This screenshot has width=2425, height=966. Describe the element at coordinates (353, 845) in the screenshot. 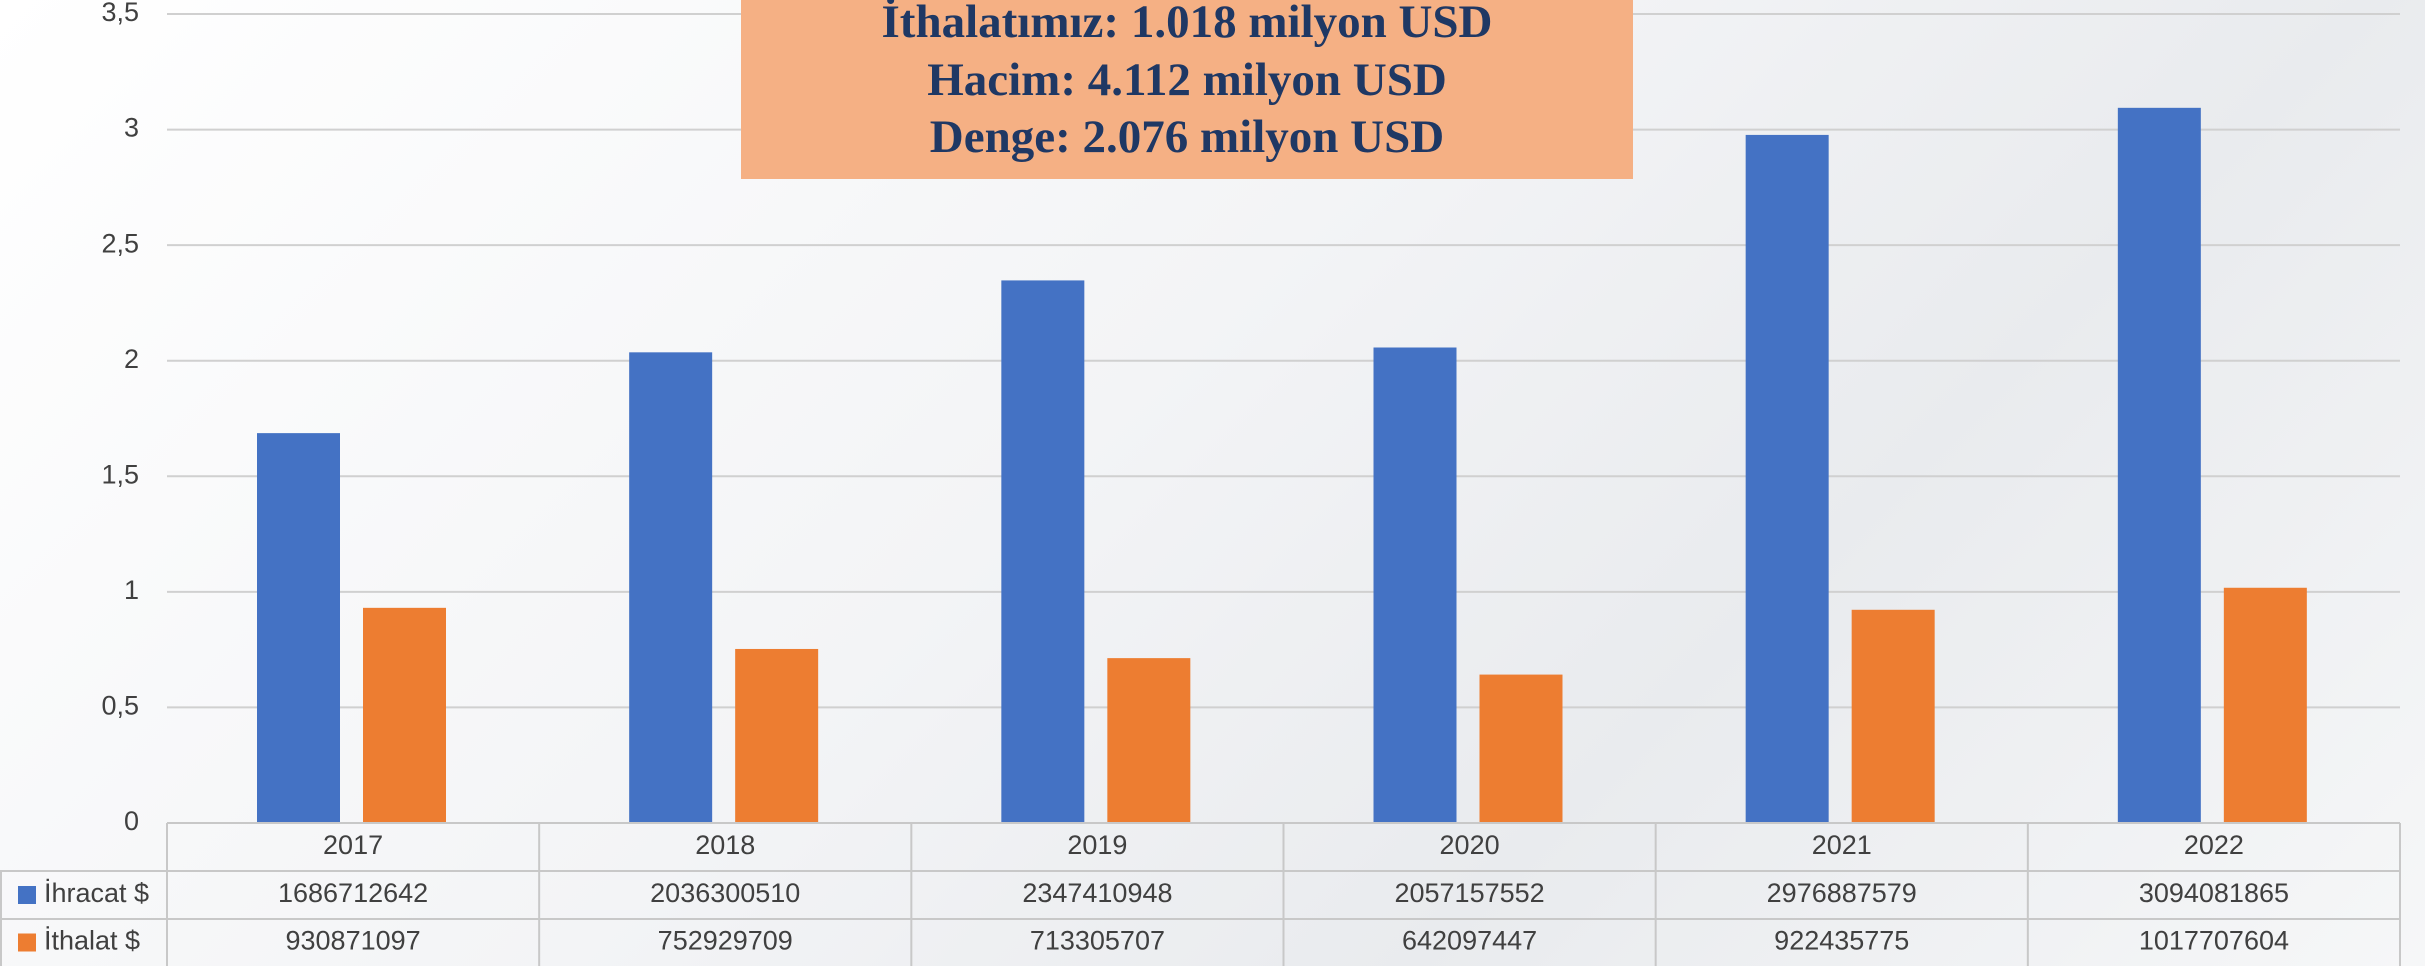

I see `x-tick-label: 2017` at that location.